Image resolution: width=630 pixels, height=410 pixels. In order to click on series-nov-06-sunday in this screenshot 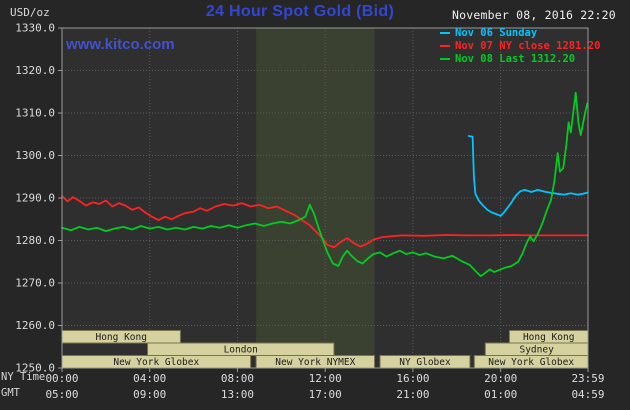, I will do `click(528, 176)`.